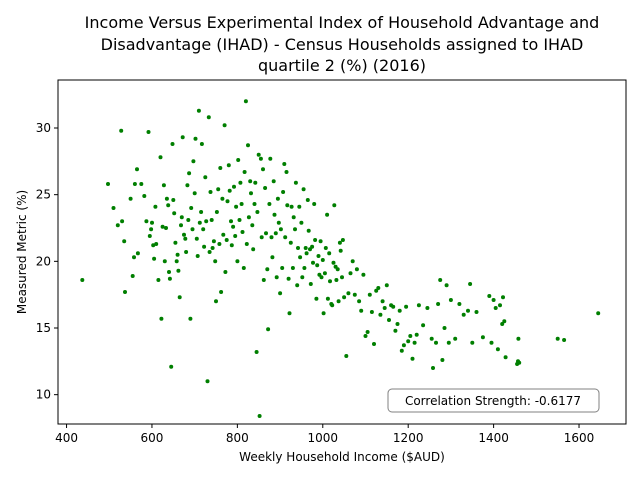  I want to click on x-axis-label: Weekly Household Income ($AUD), so click(342, 457).